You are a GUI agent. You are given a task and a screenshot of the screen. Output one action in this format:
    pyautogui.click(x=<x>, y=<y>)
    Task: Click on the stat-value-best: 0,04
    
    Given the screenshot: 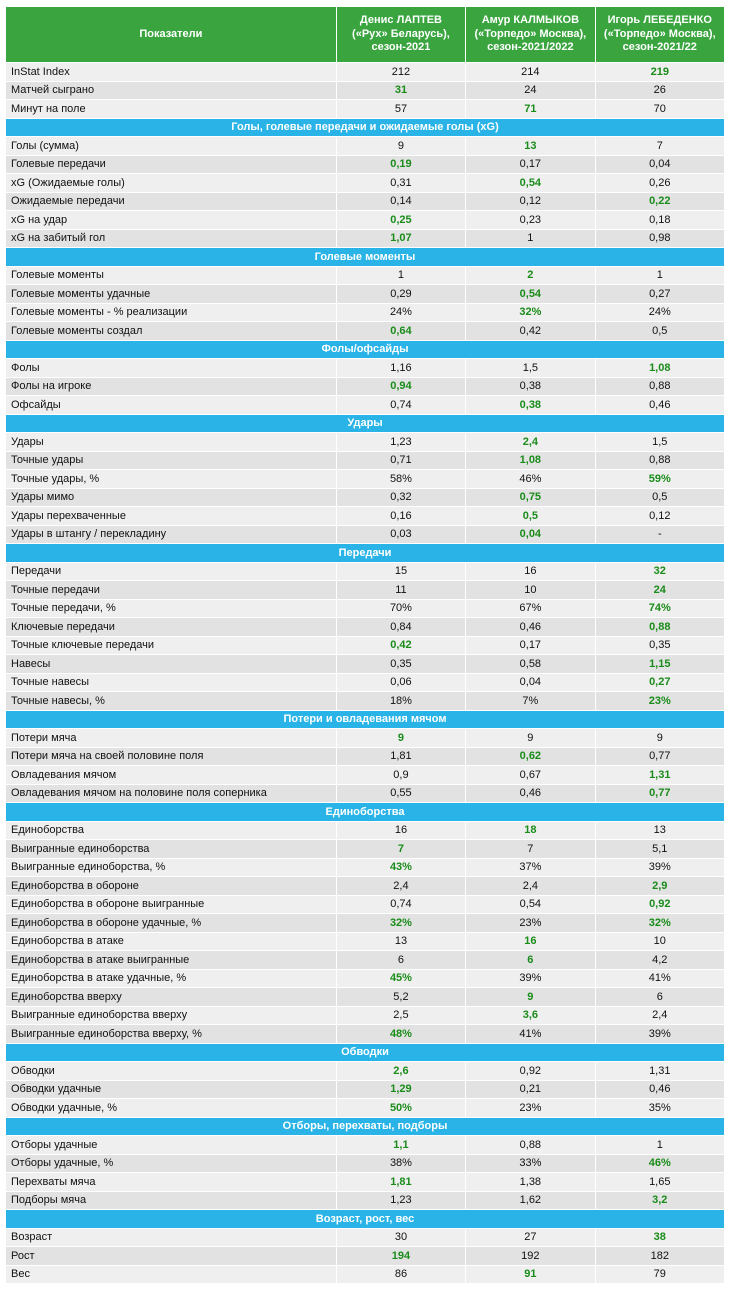 What is the action you would take?
    pyautogui.click(x=530, y=534)
    